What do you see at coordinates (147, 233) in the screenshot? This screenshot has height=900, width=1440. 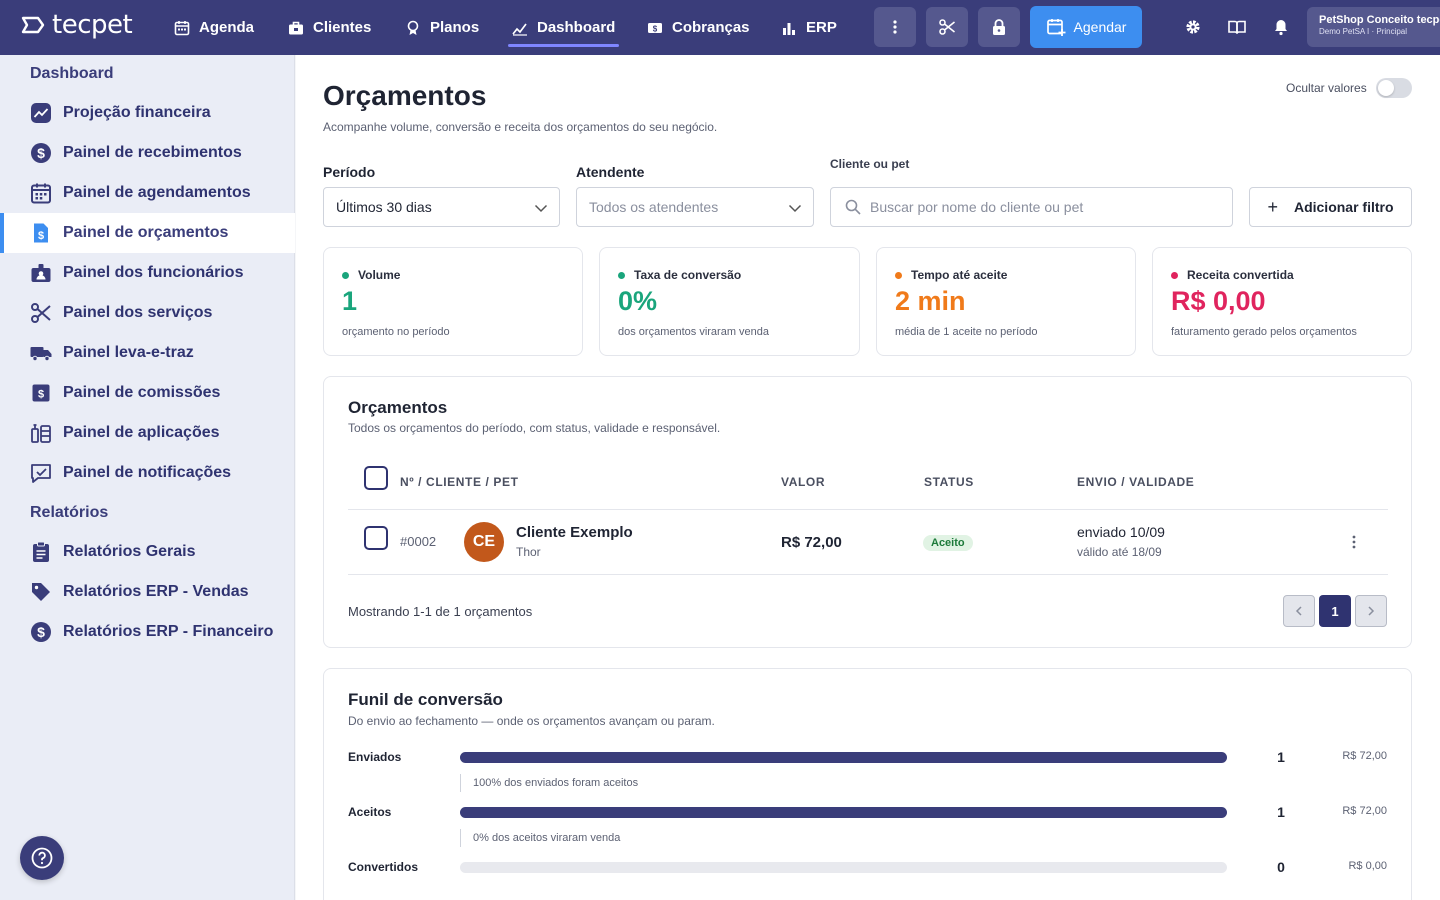 I see `sidebar-item-orcamentos: $ Painel de orçamentos` at bounding box center [147, 233].